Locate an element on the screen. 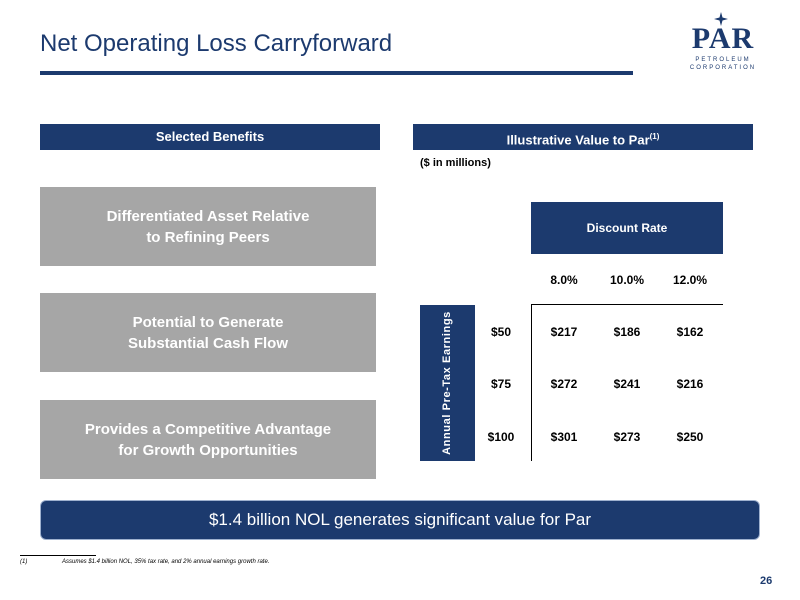 This screenshot has width=800, height=600. selected-benefits-header: Selected Benefits is located at coordinates (210, 137).